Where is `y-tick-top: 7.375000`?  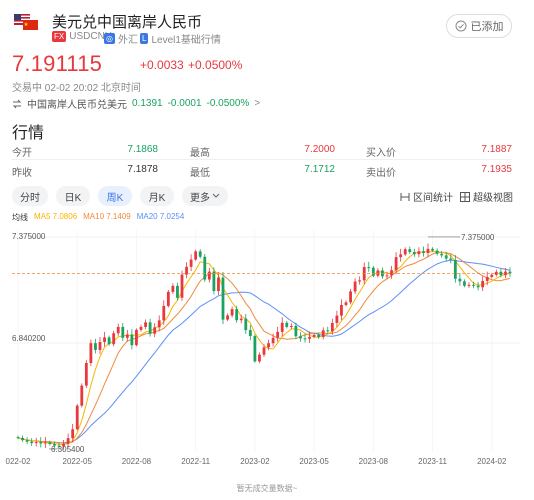
y-tick-top: 7.375000 is located at coordinates (29, 236).